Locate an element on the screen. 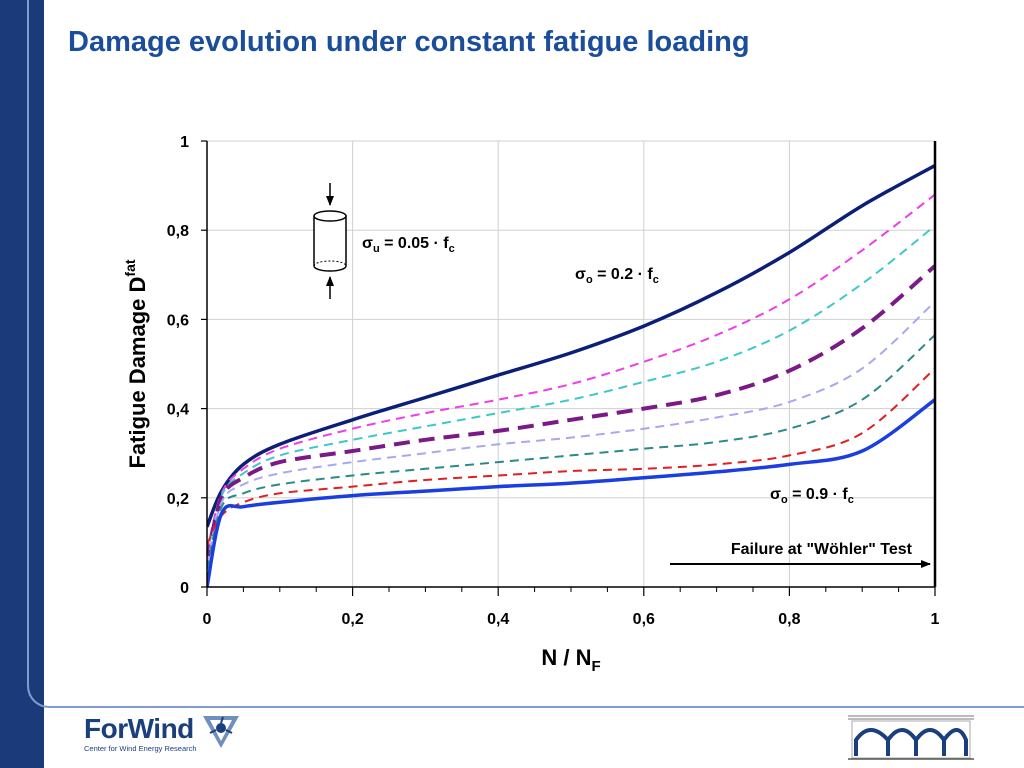  left-accent-bar is located at coordinates (22, 384).